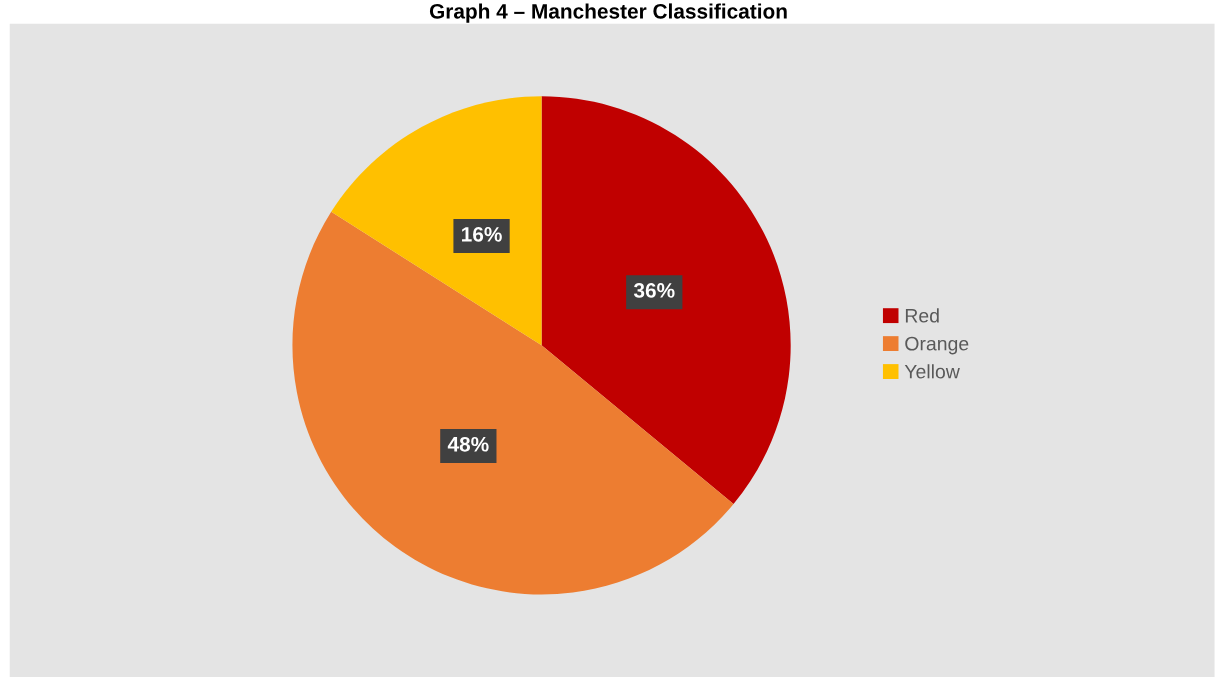 The height and width of the screenshot is (677, 1217). I want to click on chart-title: Graph 4 – Manchester Classification, so click(608, 13).